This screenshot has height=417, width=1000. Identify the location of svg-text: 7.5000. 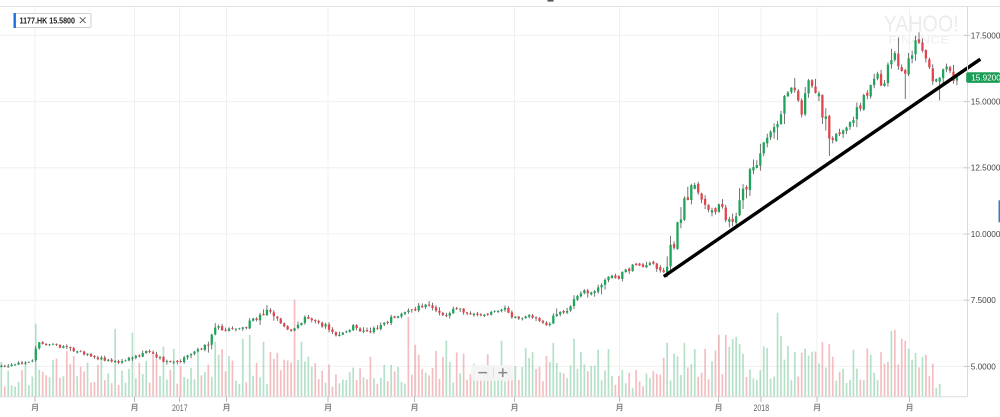
(983, 300).